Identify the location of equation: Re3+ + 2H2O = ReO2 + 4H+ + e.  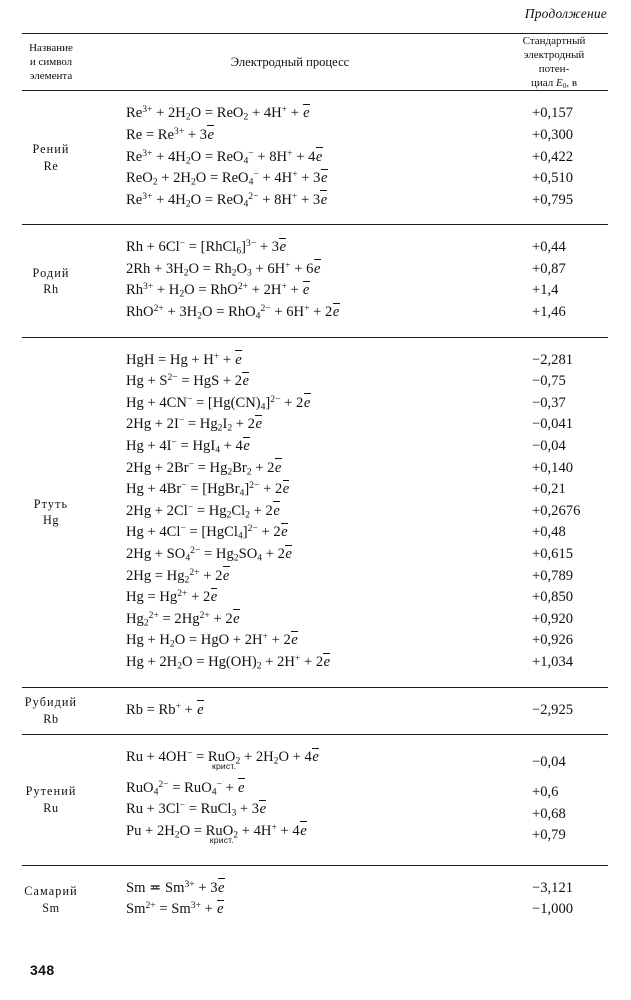
(218, 113).